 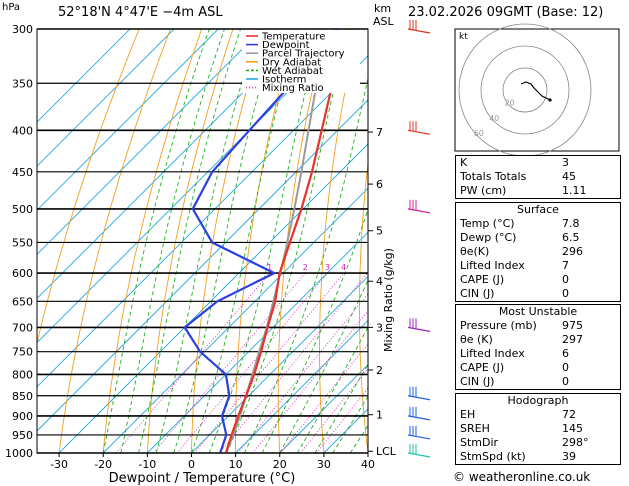 What do you see at coordinates (379, 132) in the screenshot?
I see `km-tick-label: 7` at bounding box center [379, 132].